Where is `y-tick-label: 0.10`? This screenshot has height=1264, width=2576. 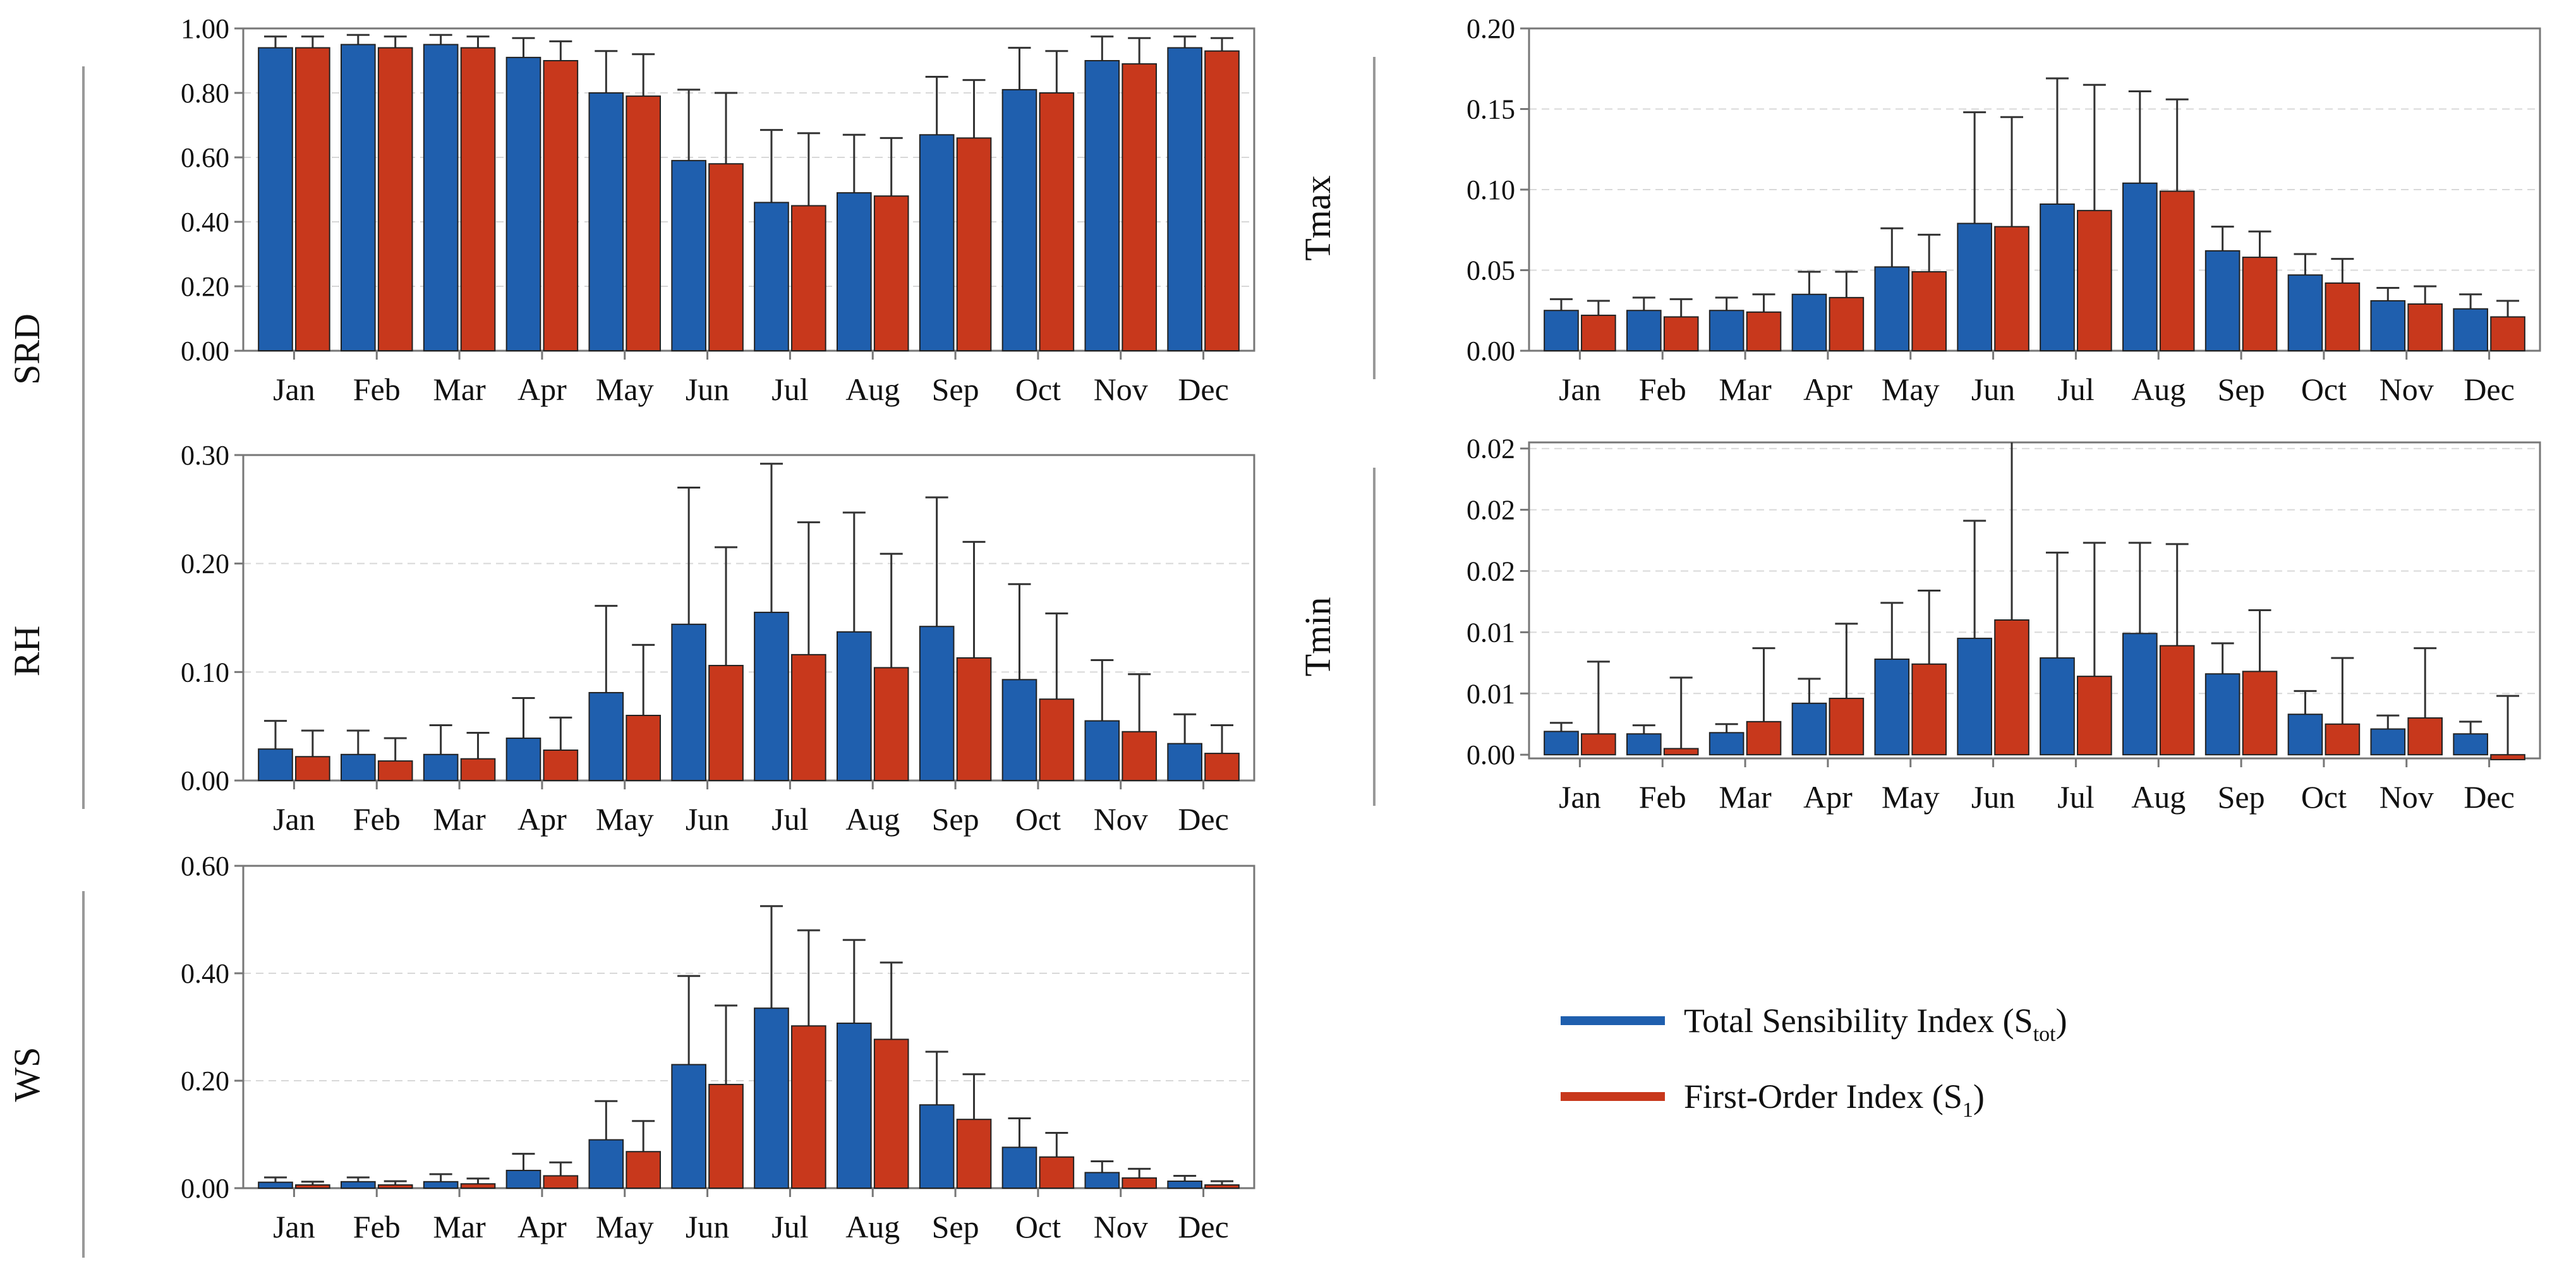
y-tick-label: 0.10 is located at coordinates (1490, 189).